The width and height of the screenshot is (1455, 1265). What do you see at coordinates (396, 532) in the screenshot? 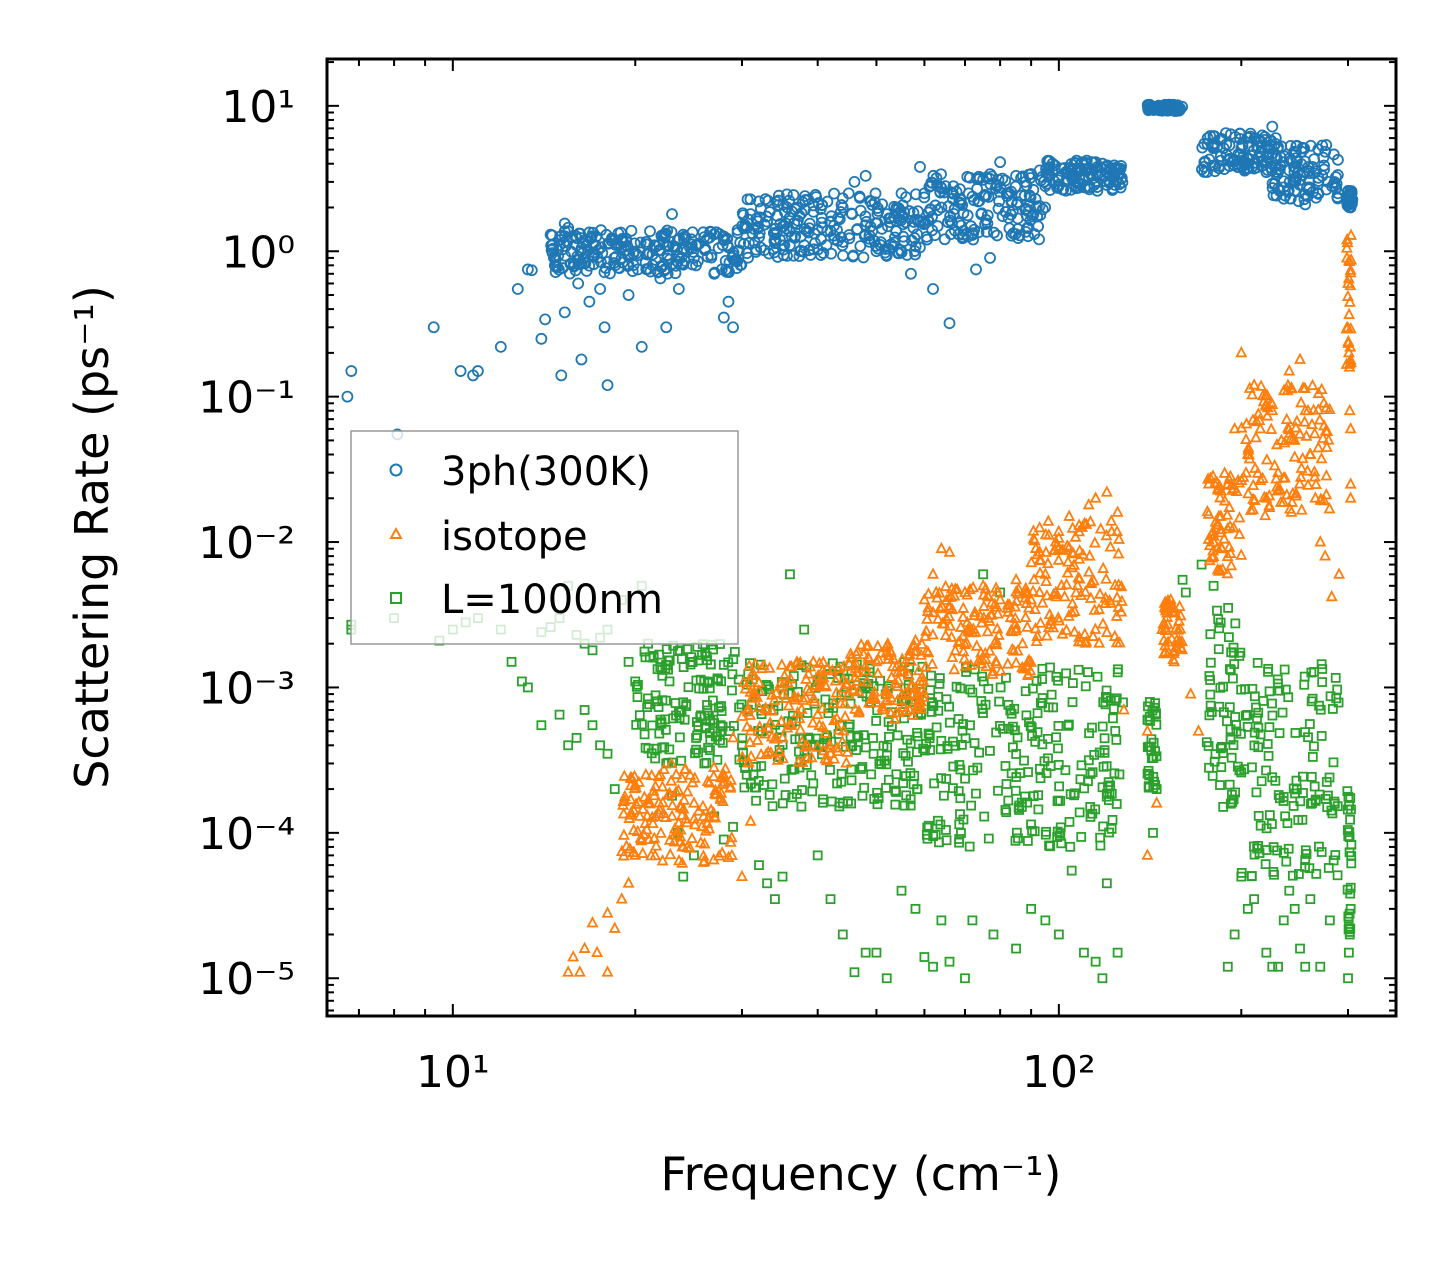
I see `legend-marker-isotope` at bounding box center [396, 532].